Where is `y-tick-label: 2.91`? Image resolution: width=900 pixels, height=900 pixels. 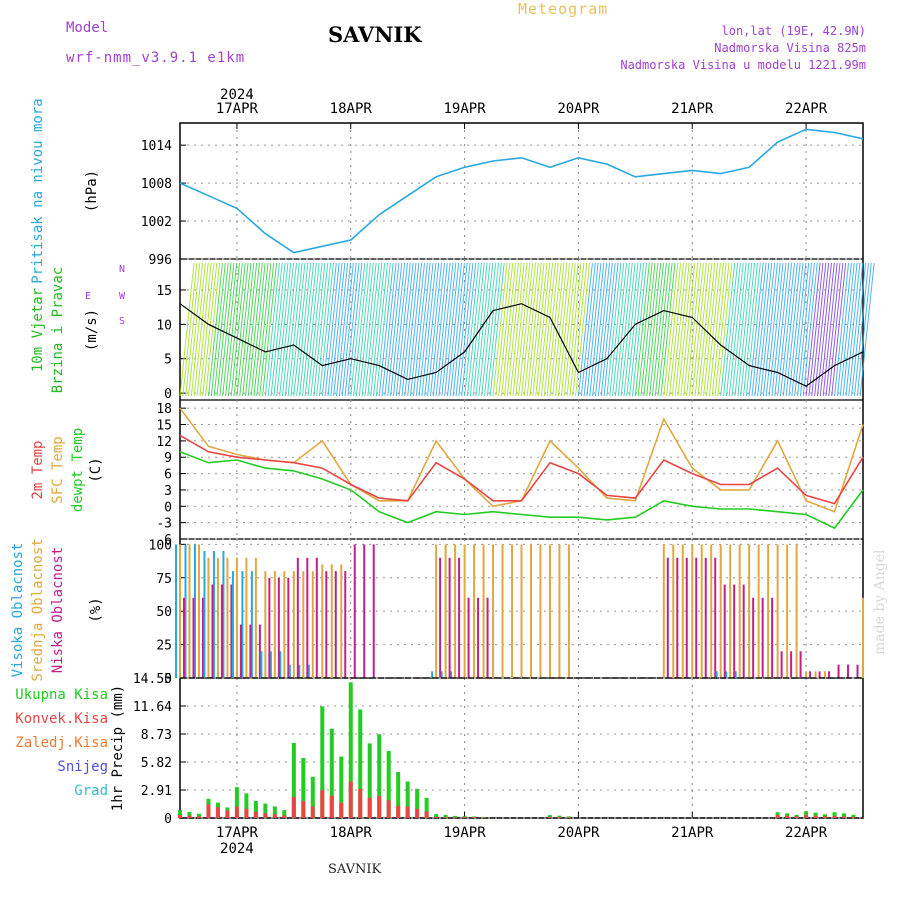 y-tick-label: 2.91 is located at coordinates (156, 791).